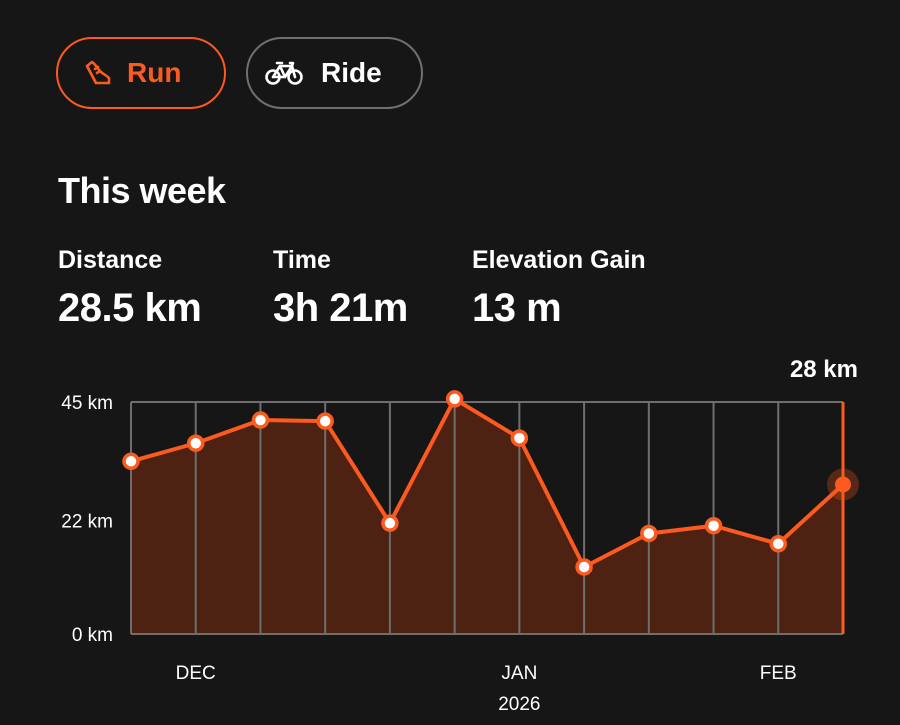 The height and width of the screenshot is (725, 900). I want to click on week-title: This week, so click(142, 190).